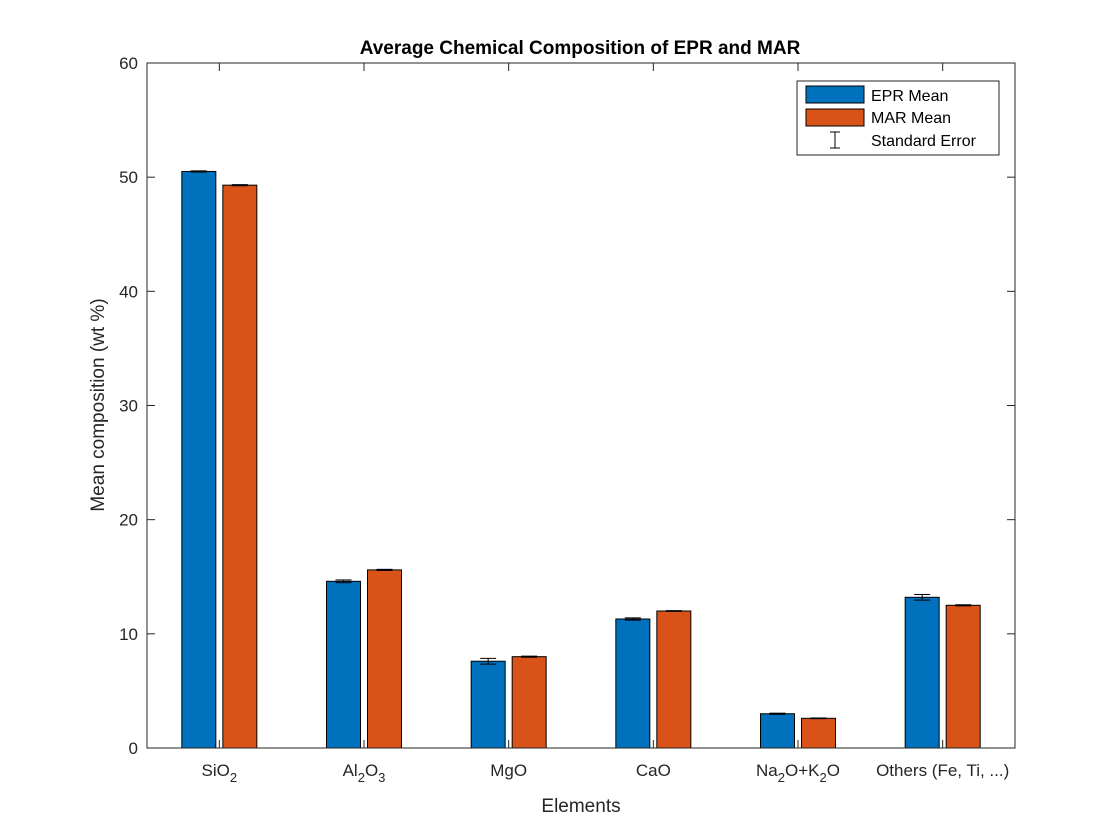 Image resolution: width=1120 pixels, height=840 pixels. What do you see at coordinates (98, 404) in the screenshot?
I see `y-axis-title: Mean composition (wt %)` at bounding box center [98, 404].